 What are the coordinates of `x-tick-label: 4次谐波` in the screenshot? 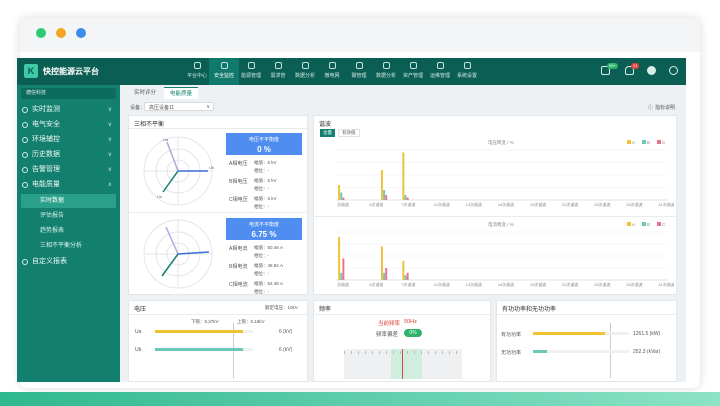 It's located at (376, 284).